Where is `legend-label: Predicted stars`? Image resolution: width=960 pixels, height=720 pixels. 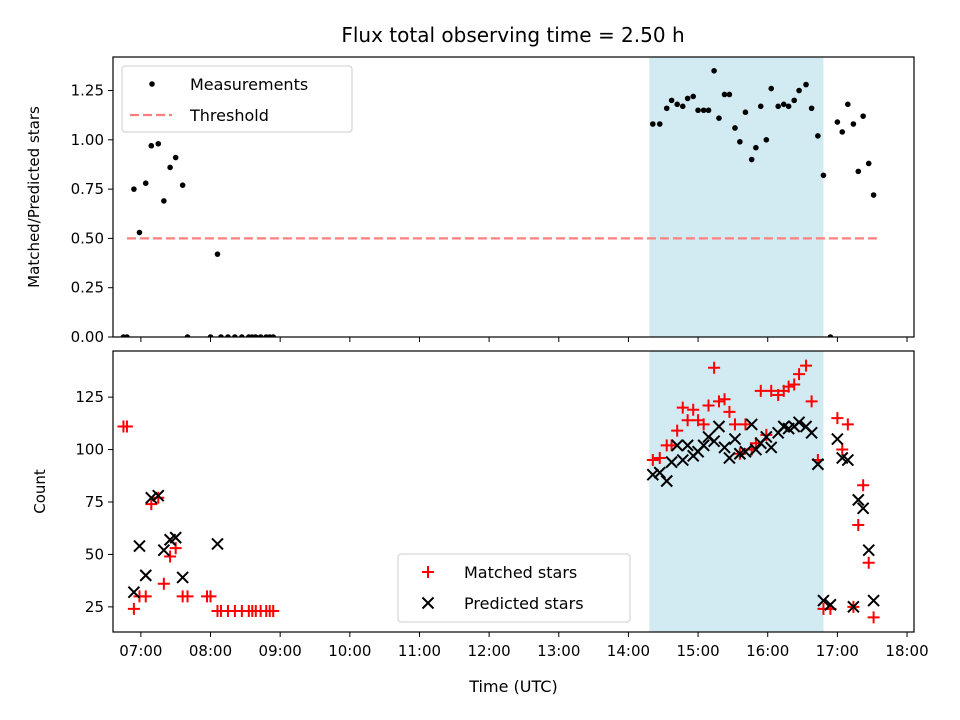 legend-label: Predicted stars is located at coordinates (524, 603).